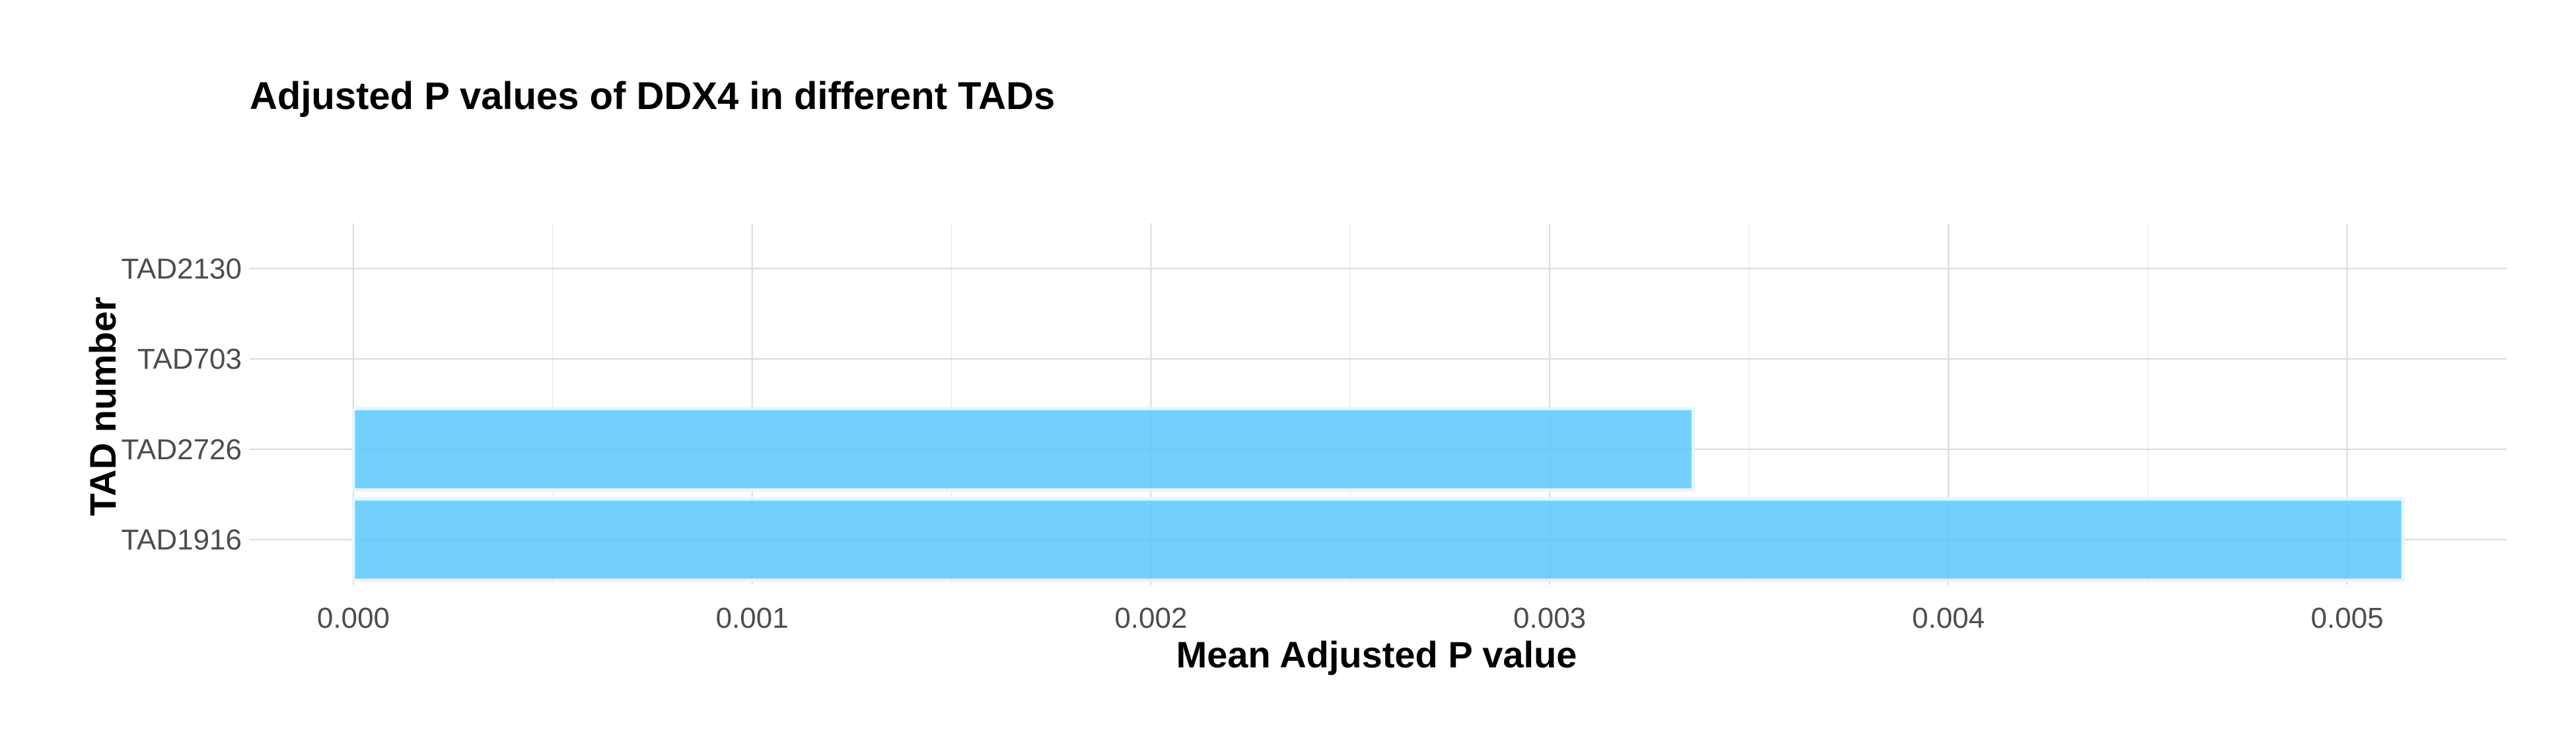  What do you see at coordinates (1350, 618) in the screenshot?
I see `x-tick-labels: 0.000 0.001 0.002 0.003 0.004 0.005` at bounding box center [1350, 618].